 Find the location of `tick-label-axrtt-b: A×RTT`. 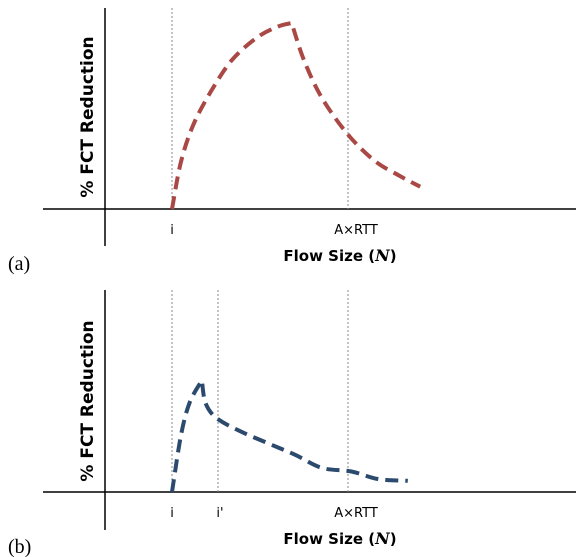

tick-label-axrtt-b: A×RTT is located at coordinates (356, 513).